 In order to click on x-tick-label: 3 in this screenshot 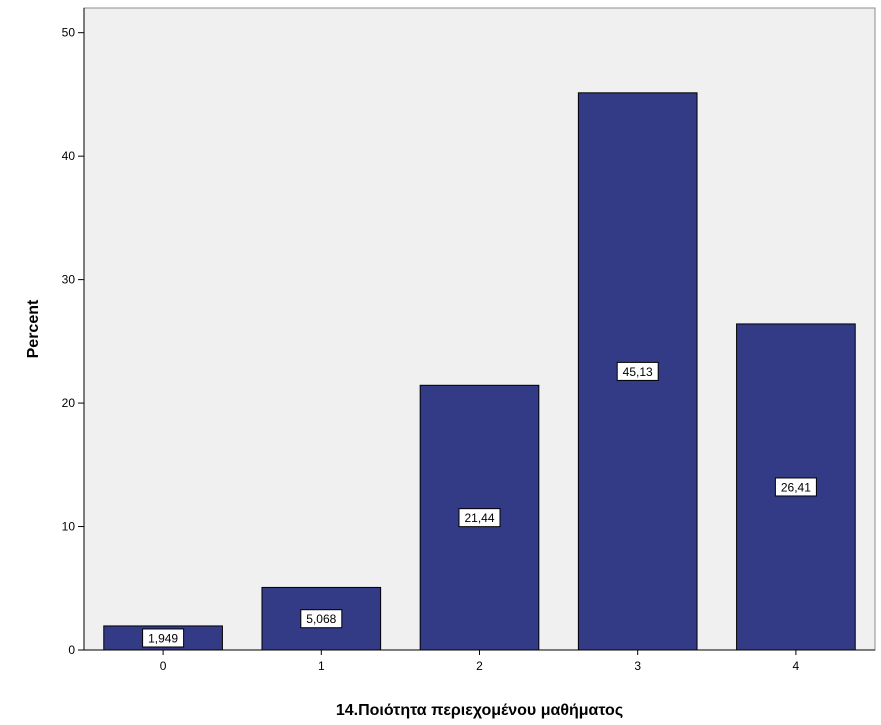, I will do `click(637, 666)`.